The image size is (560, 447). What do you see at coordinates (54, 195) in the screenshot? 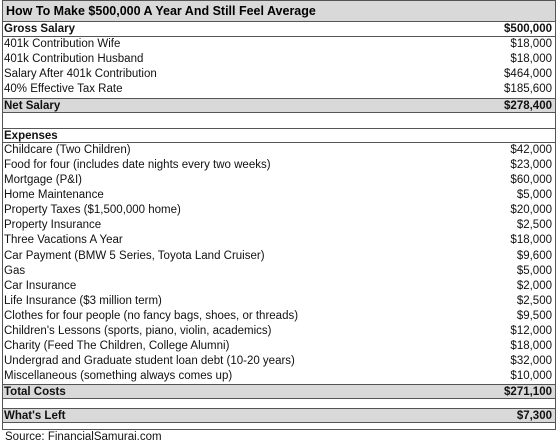
I see `line-item-label: Home Maintenance` at bounding box center [54, 195].